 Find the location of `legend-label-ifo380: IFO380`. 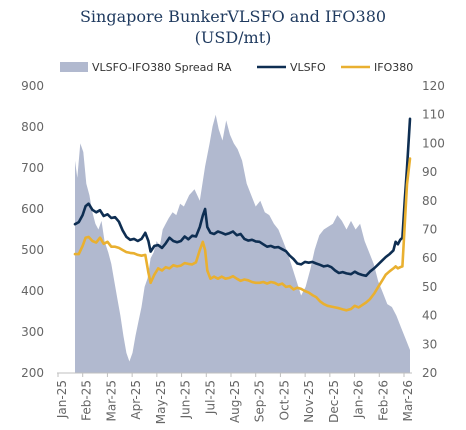

legend-label-ifo380: IFO380 is located at coordinates (393, 67).